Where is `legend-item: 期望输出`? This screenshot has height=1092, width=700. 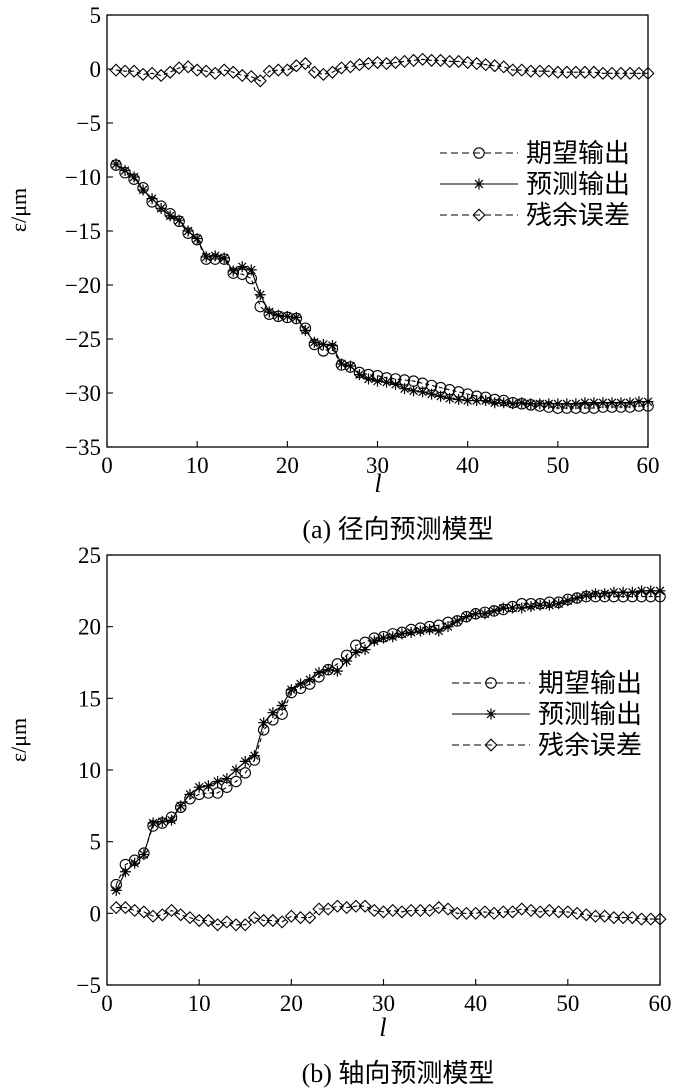
legend-item: 期望输出 is located at coordinates (535, 153).